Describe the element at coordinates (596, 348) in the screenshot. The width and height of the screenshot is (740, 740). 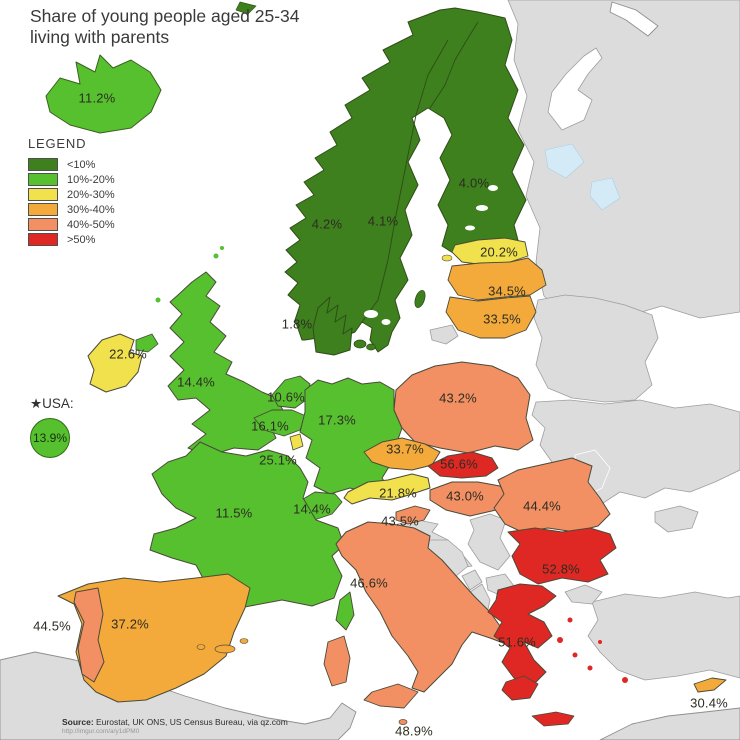
I see `country-belarus` at that location.